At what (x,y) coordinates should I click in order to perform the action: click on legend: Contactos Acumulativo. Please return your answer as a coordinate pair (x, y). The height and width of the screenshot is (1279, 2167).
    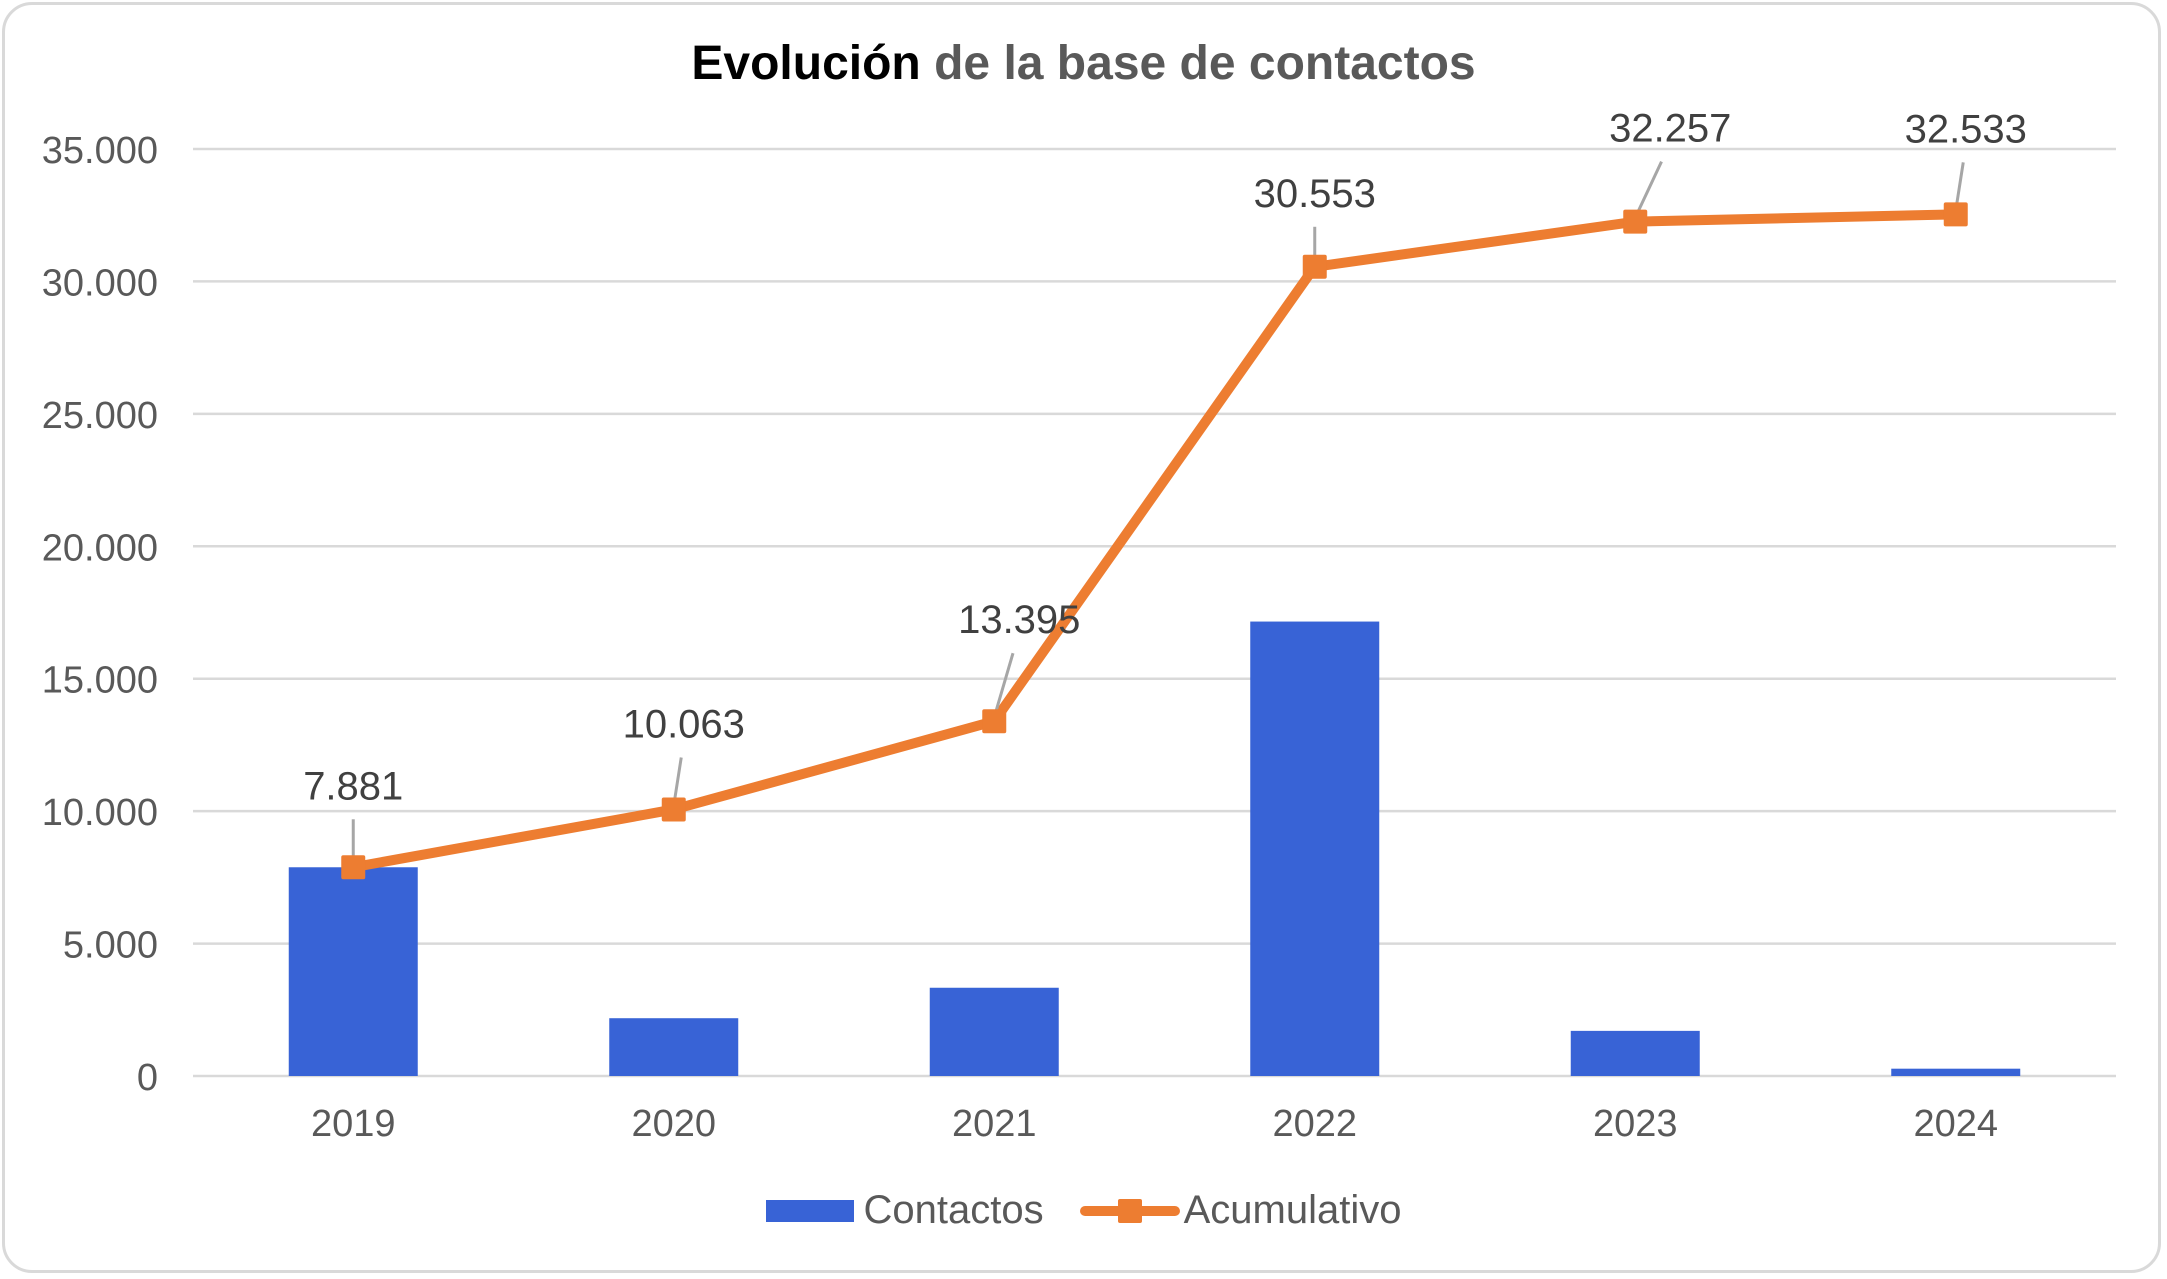
    Looking at the image, I should click on (1083, 1210).